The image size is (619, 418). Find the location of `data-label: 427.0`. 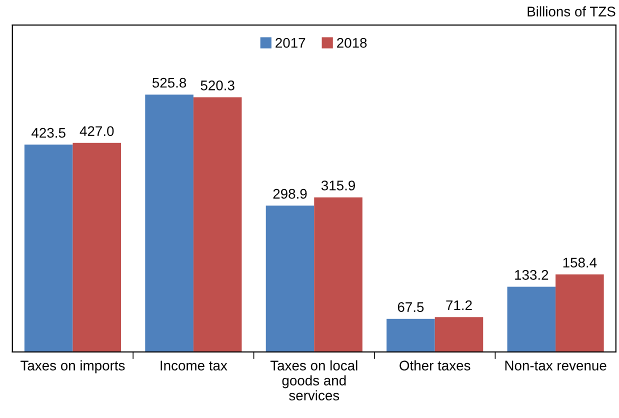

data-label: 427.0 is located at coordinates (97, 131).